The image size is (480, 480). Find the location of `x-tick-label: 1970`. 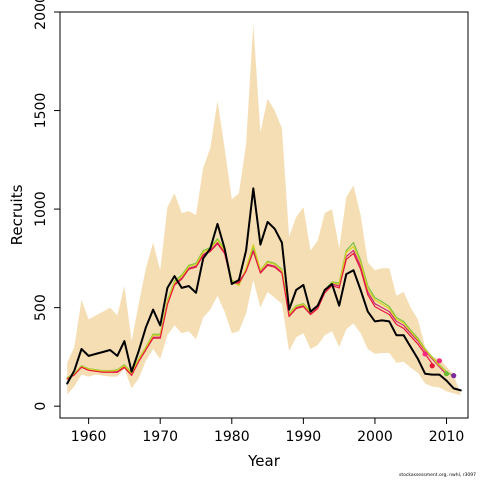

x-tick-label: 1970 is located at coordinates (160, 437).